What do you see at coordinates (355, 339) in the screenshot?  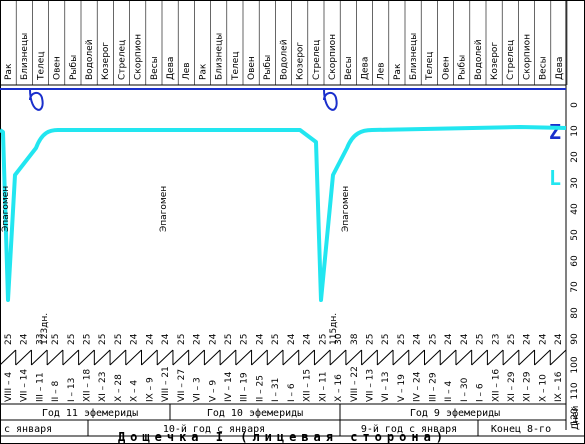 I see `day-count: 38` at bounding box center [355, 339].